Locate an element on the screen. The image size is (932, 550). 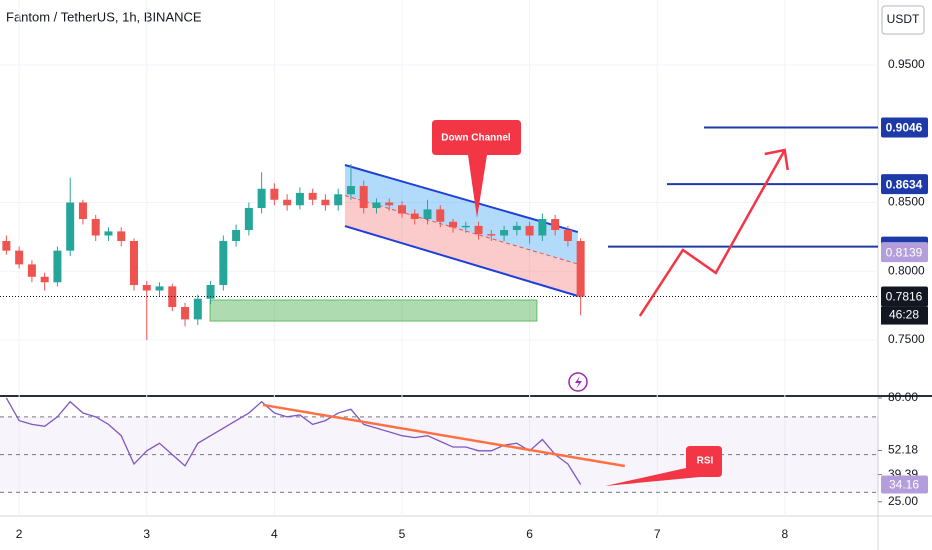
channel-mid is located at coordinates (461, 230).